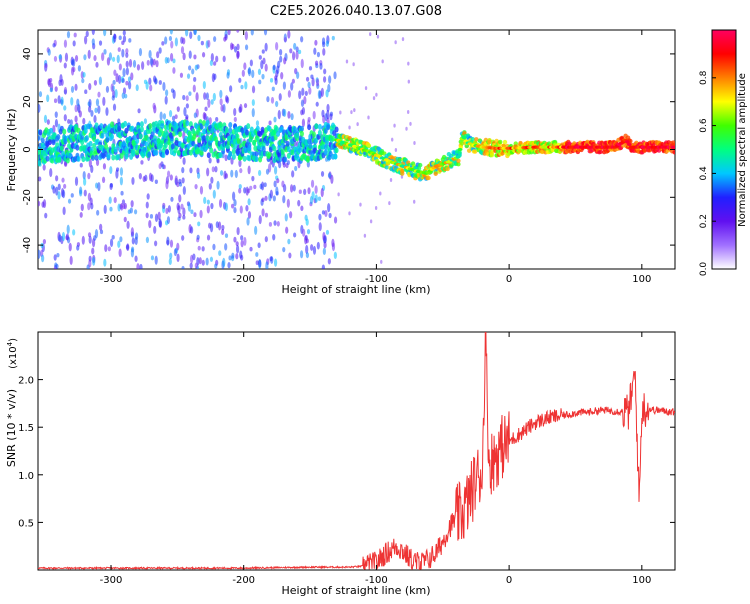 This screenshot has height=604, width=750. What do you see at coordinates (376, 279) in the screenshot?
I see `spectrogram-x-tick-label: -100` at bounding box center [376, 279].